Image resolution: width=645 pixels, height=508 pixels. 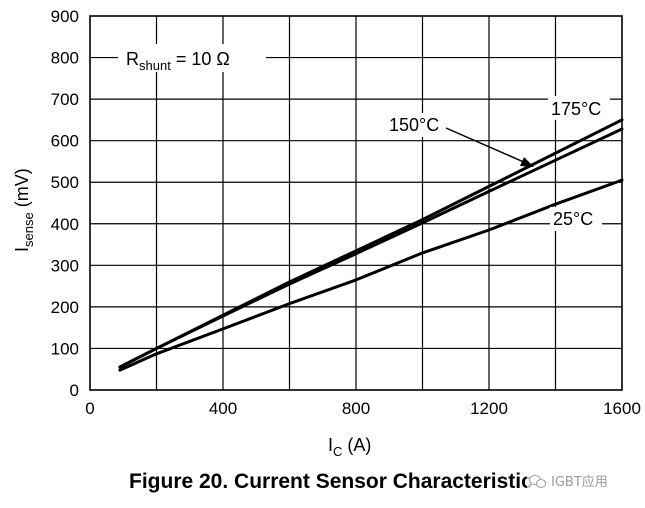 I want to click on shunt-annotation: Rshunt = 10 Ω, so click(x=178, y=61).